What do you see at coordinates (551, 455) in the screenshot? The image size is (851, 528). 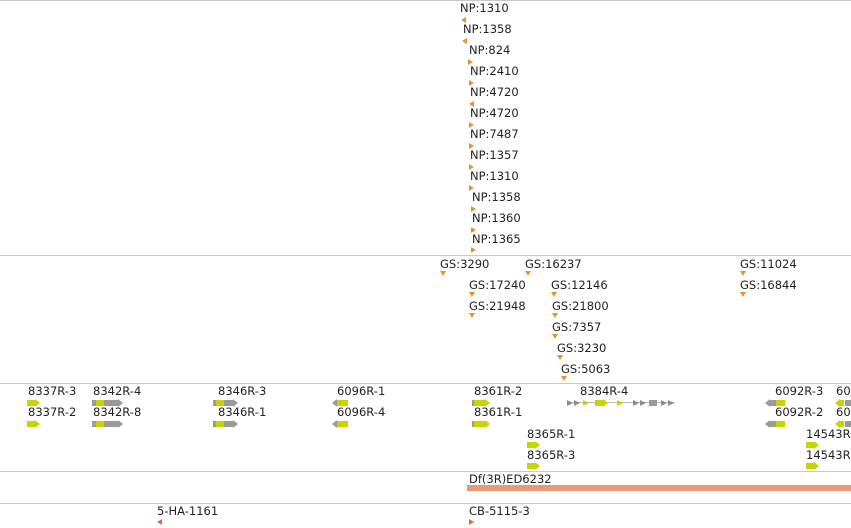 I see `transcript-label: 8365R-3` at bounding box center [551, 455].